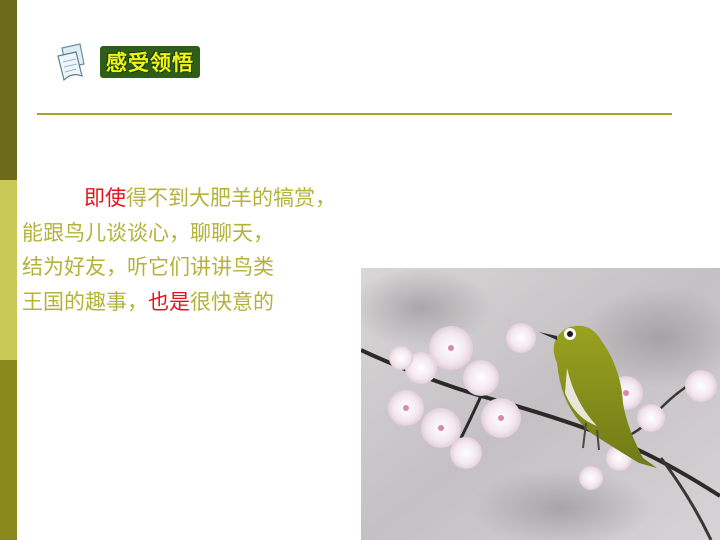  I want to click on poem-line-3: 结为好友，听它们讲讲鸟类, so click(148, 267).